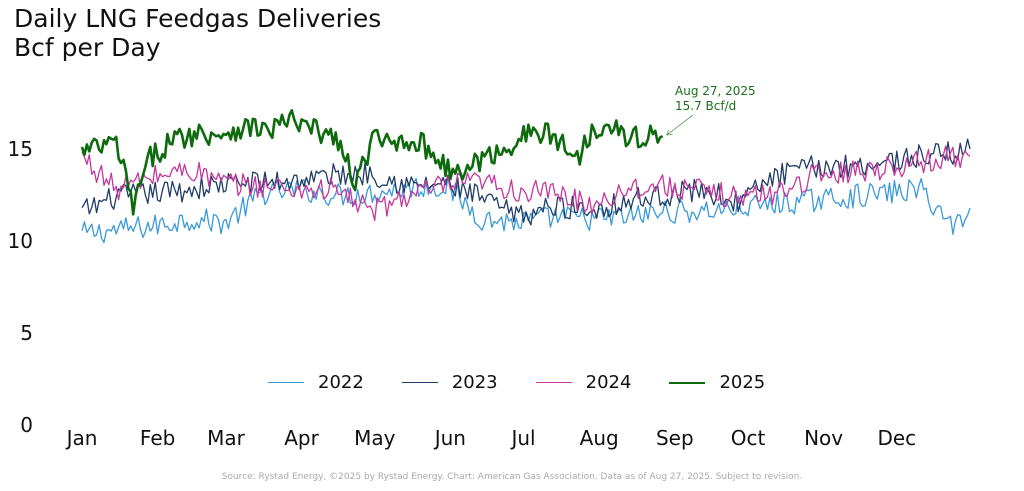 The width and height of the screenshot is (1024, 491). I want to click on legend-label: 2023, so click(474, 382).